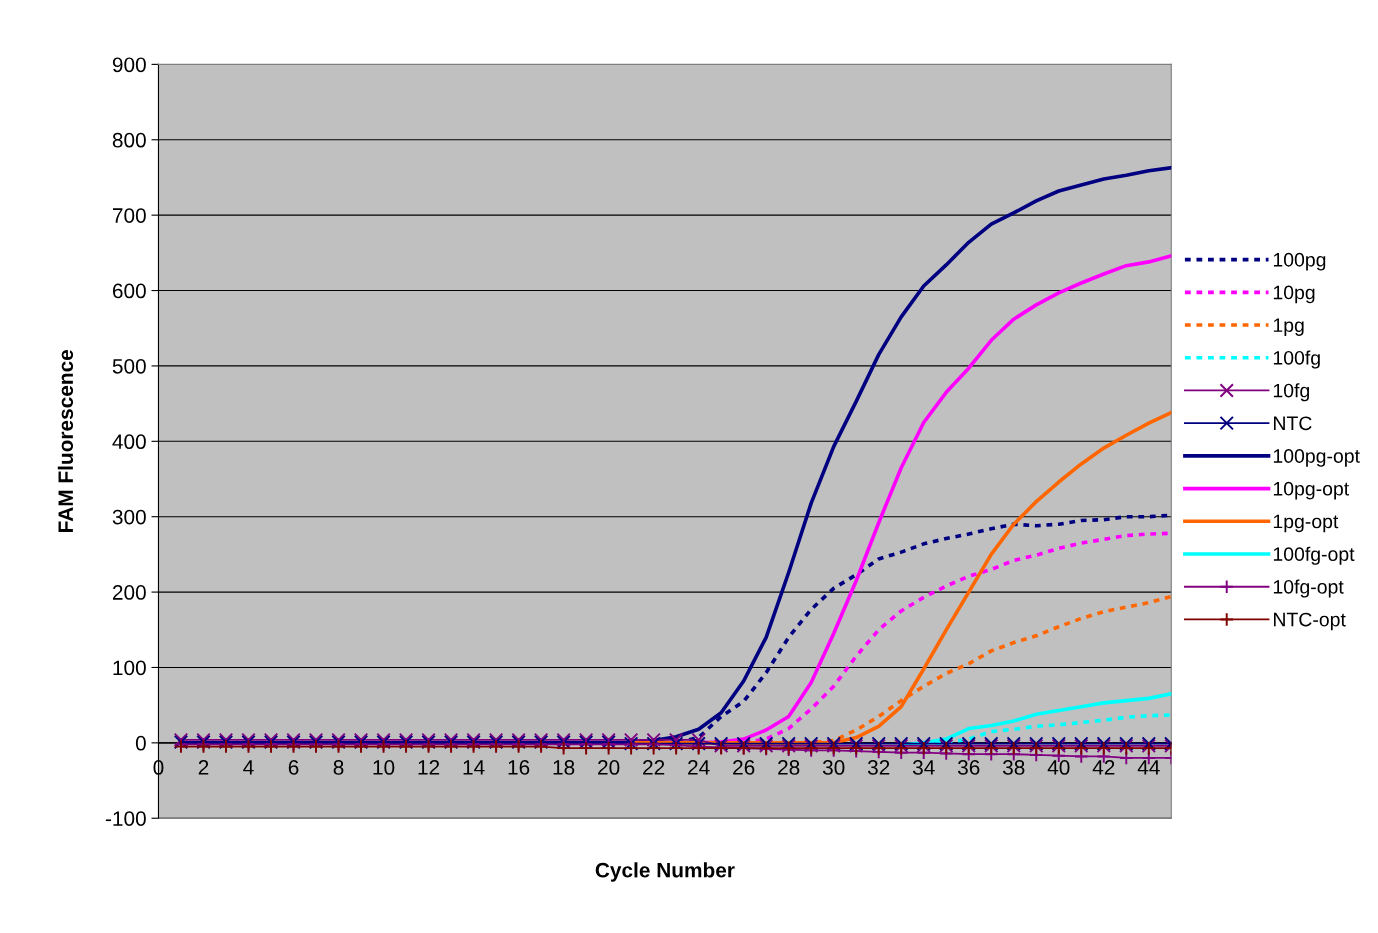  What do you see at coordinates (1306, 523) in the screenshot?
I see `legend-label: 1pg-opt` at bounding box center [1306, 523].